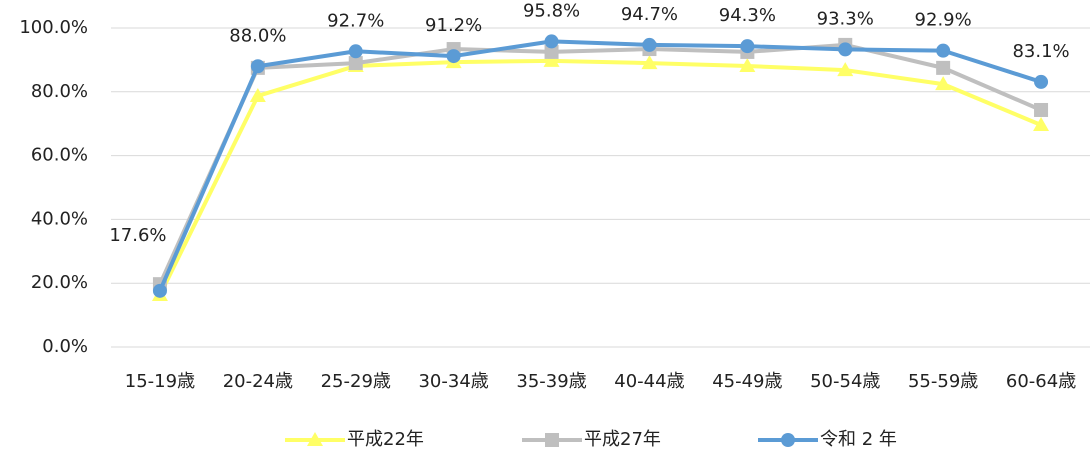 The width and height of the screenshot is (1090, 452). I want to click on x-tick-label: 20-24歳, so click(258, 381).